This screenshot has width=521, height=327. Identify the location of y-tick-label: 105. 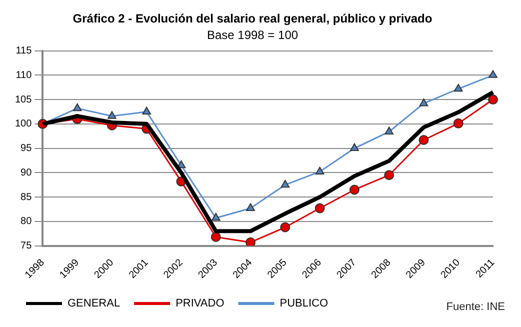
(23, 100).